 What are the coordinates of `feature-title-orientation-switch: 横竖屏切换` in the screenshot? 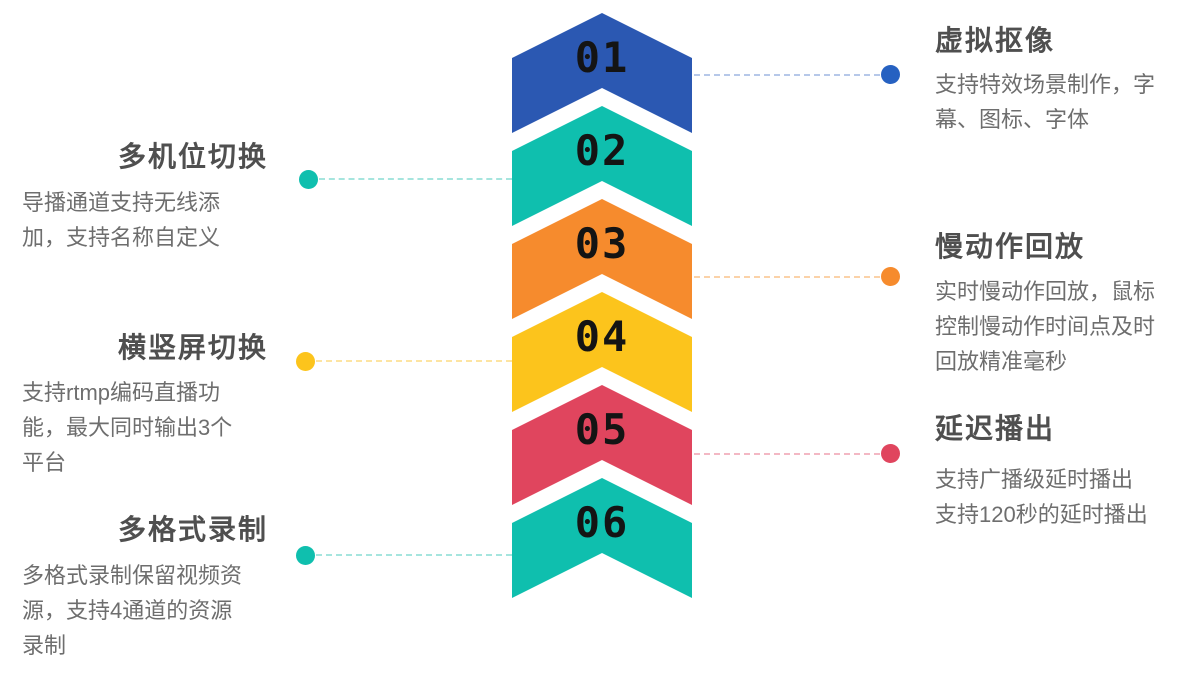 It's located at (192, 347).